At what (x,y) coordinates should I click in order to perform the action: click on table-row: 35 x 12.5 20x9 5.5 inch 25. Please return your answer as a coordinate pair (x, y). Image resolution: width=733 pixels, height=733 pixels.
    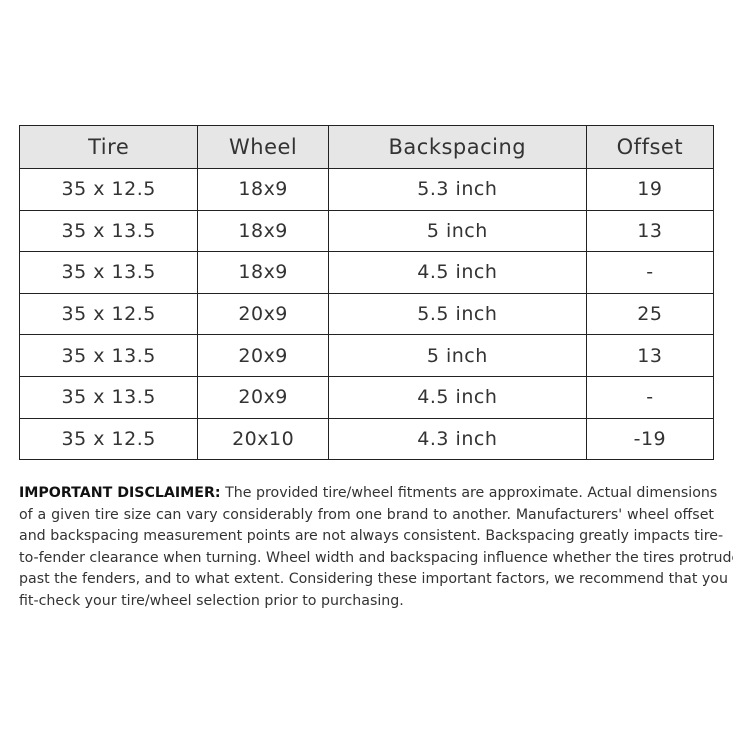
    Looking at the image, I should click on (366, 314).